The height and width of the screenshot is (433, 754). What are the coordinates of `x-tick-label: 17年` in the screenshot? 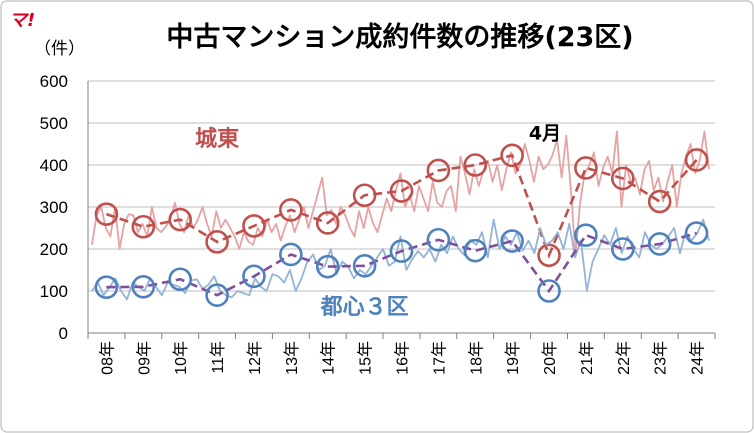 It's located at (439, 358).